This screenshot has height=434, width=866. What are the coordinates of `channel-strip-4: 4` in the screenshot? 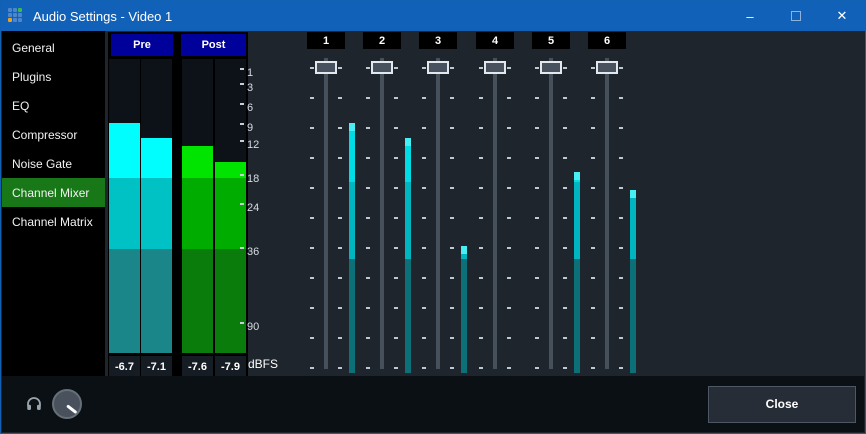 It's located at (495, 204).